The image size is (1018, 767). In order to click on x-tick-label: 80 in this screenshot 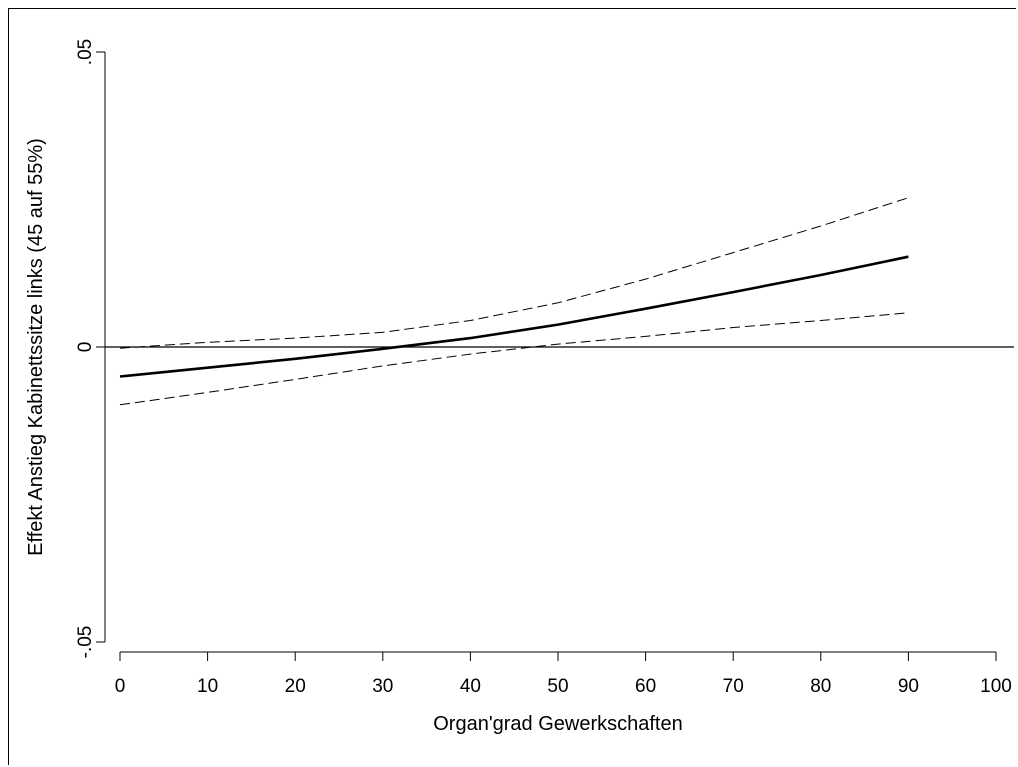, I will do `click(820, 686)`.